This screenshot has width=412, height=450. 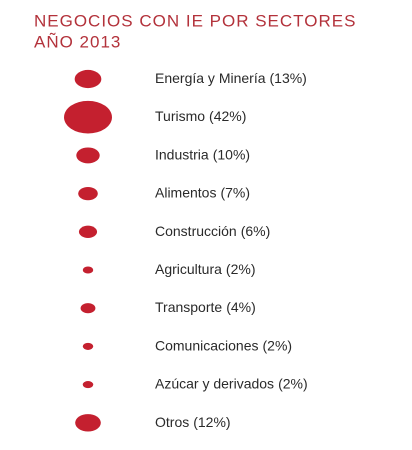 I want to click on category-name: Agricultura, so click(x=188, y=269).